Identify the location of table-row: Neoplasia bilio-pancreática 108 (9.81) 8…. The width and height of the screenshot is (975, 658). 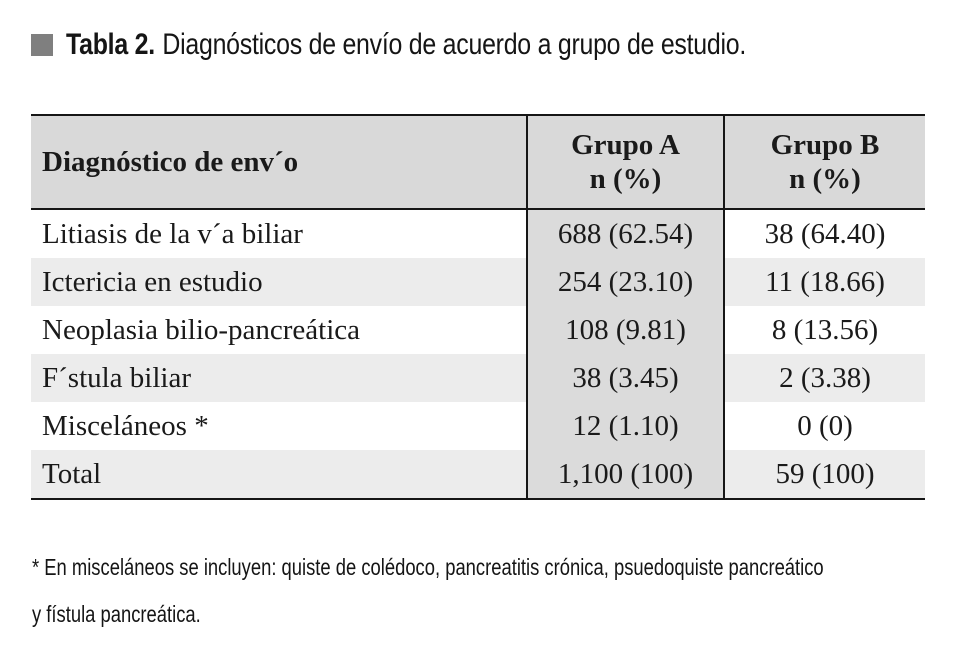
(478, 330).